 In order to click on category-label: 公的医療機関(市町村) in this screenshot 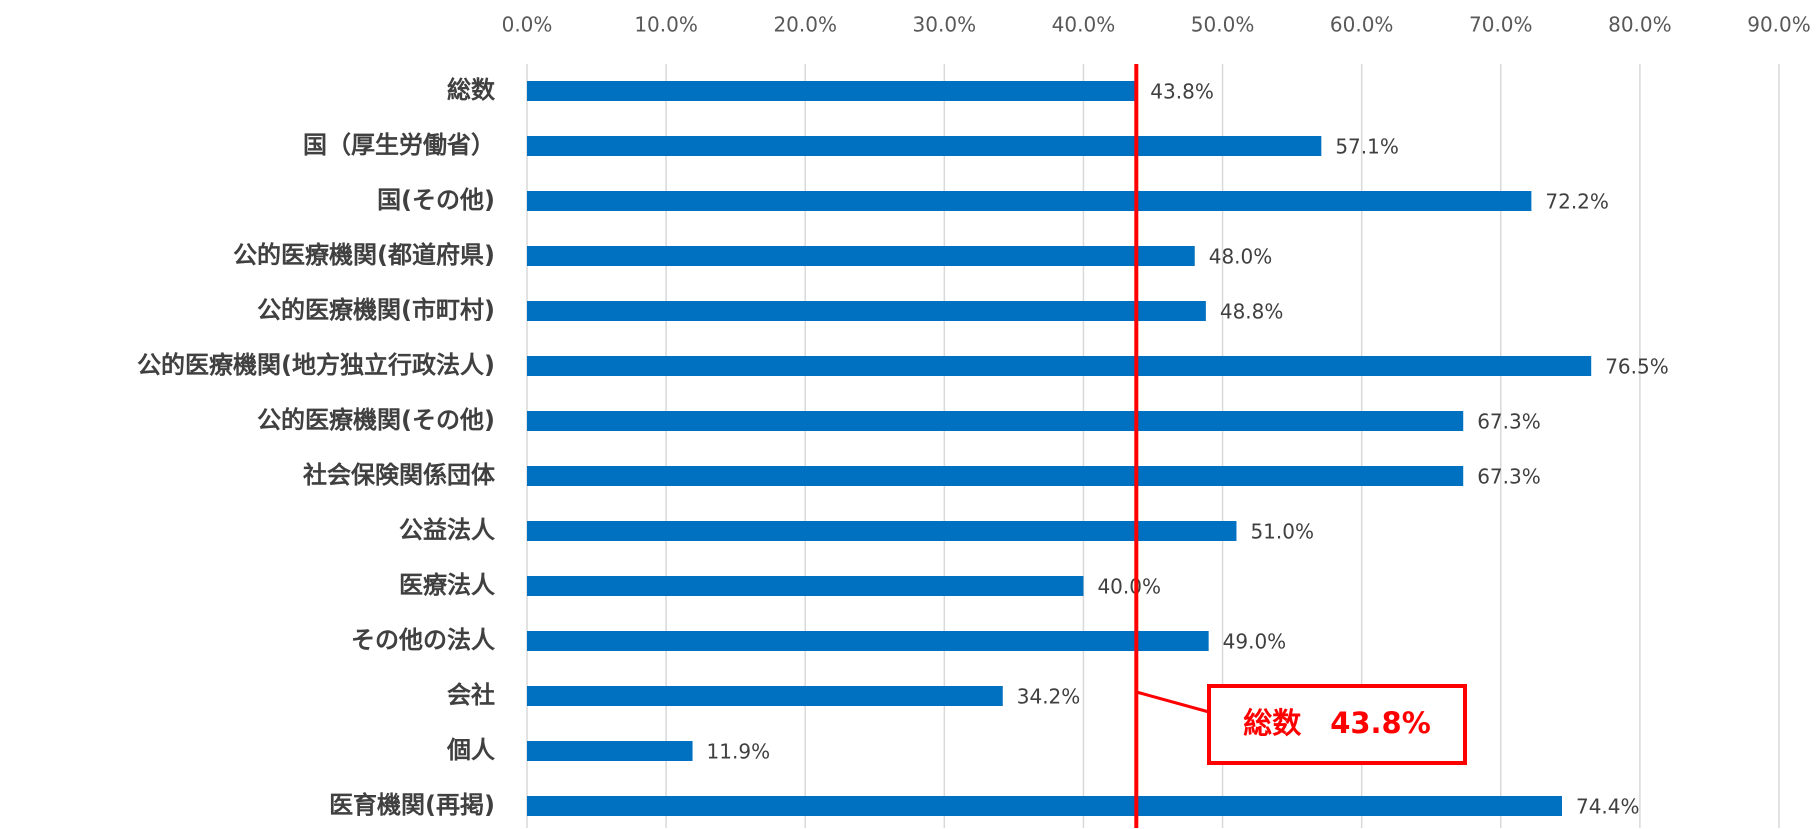, I will do `click(376, 310)`.